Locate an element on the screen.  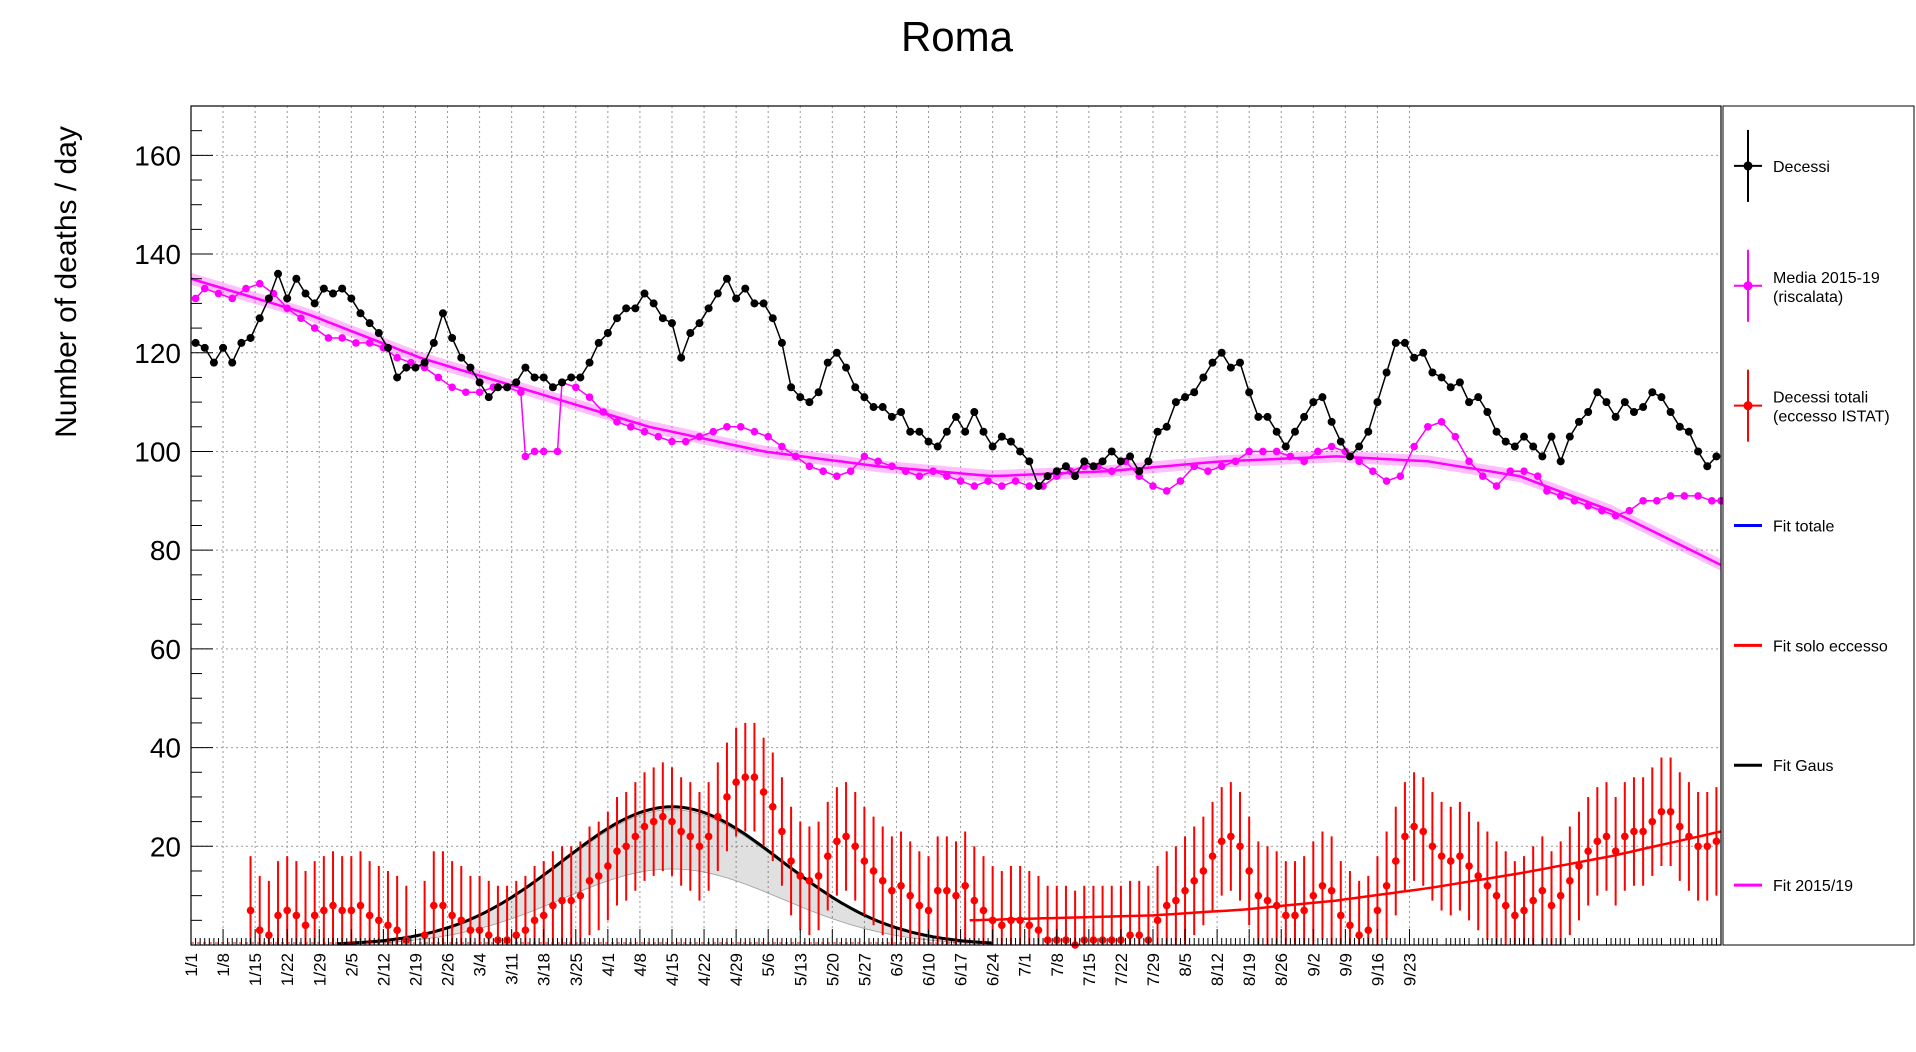
x-tick-label: 2/12 is located at coordinates (383, 969).